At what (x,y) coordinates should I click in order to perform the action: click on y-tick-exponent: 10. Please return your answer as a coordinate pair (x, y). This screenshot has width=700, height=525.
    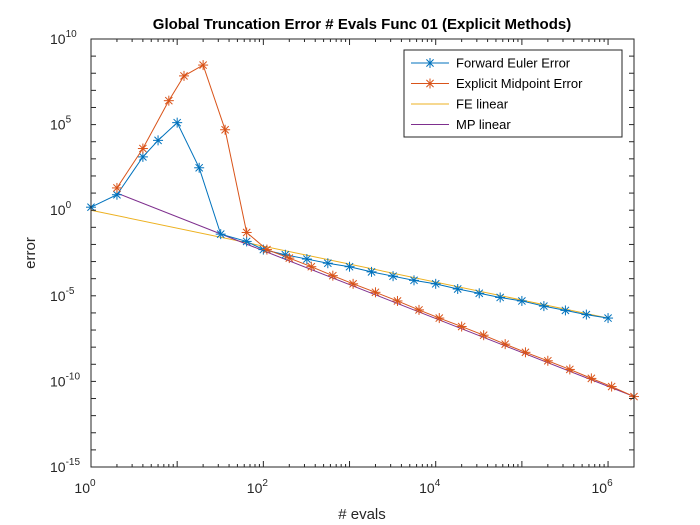
    Looking at the image, I should click on (72, 34).